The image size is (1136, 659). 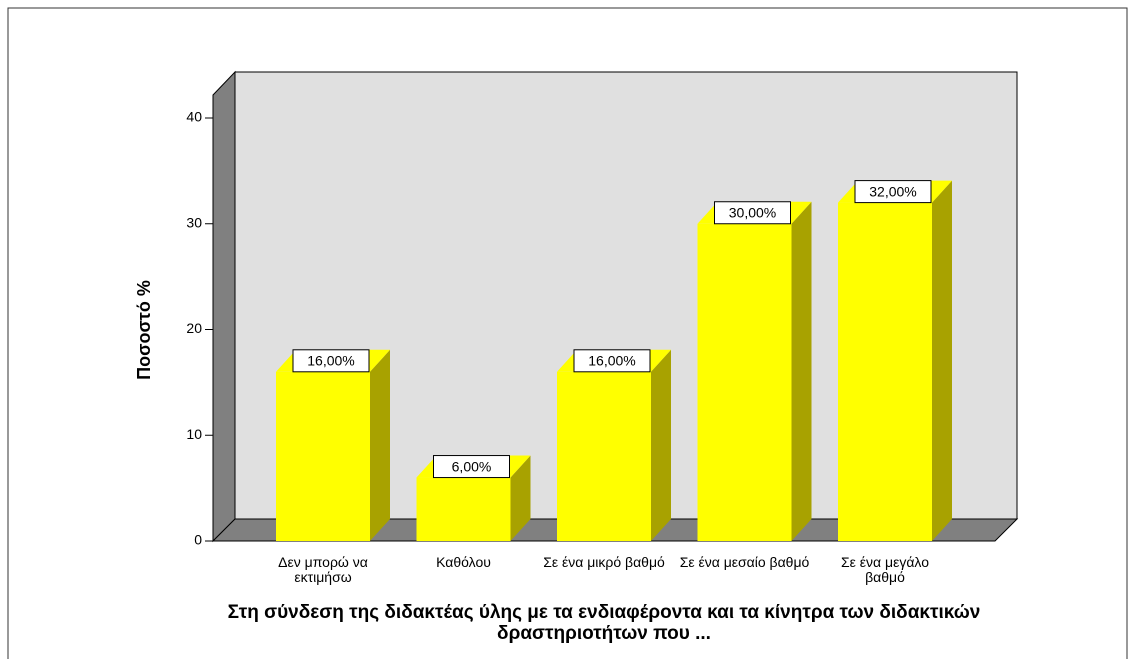 I want to click on y-tick-label: 30, so click(x=194, y=222).